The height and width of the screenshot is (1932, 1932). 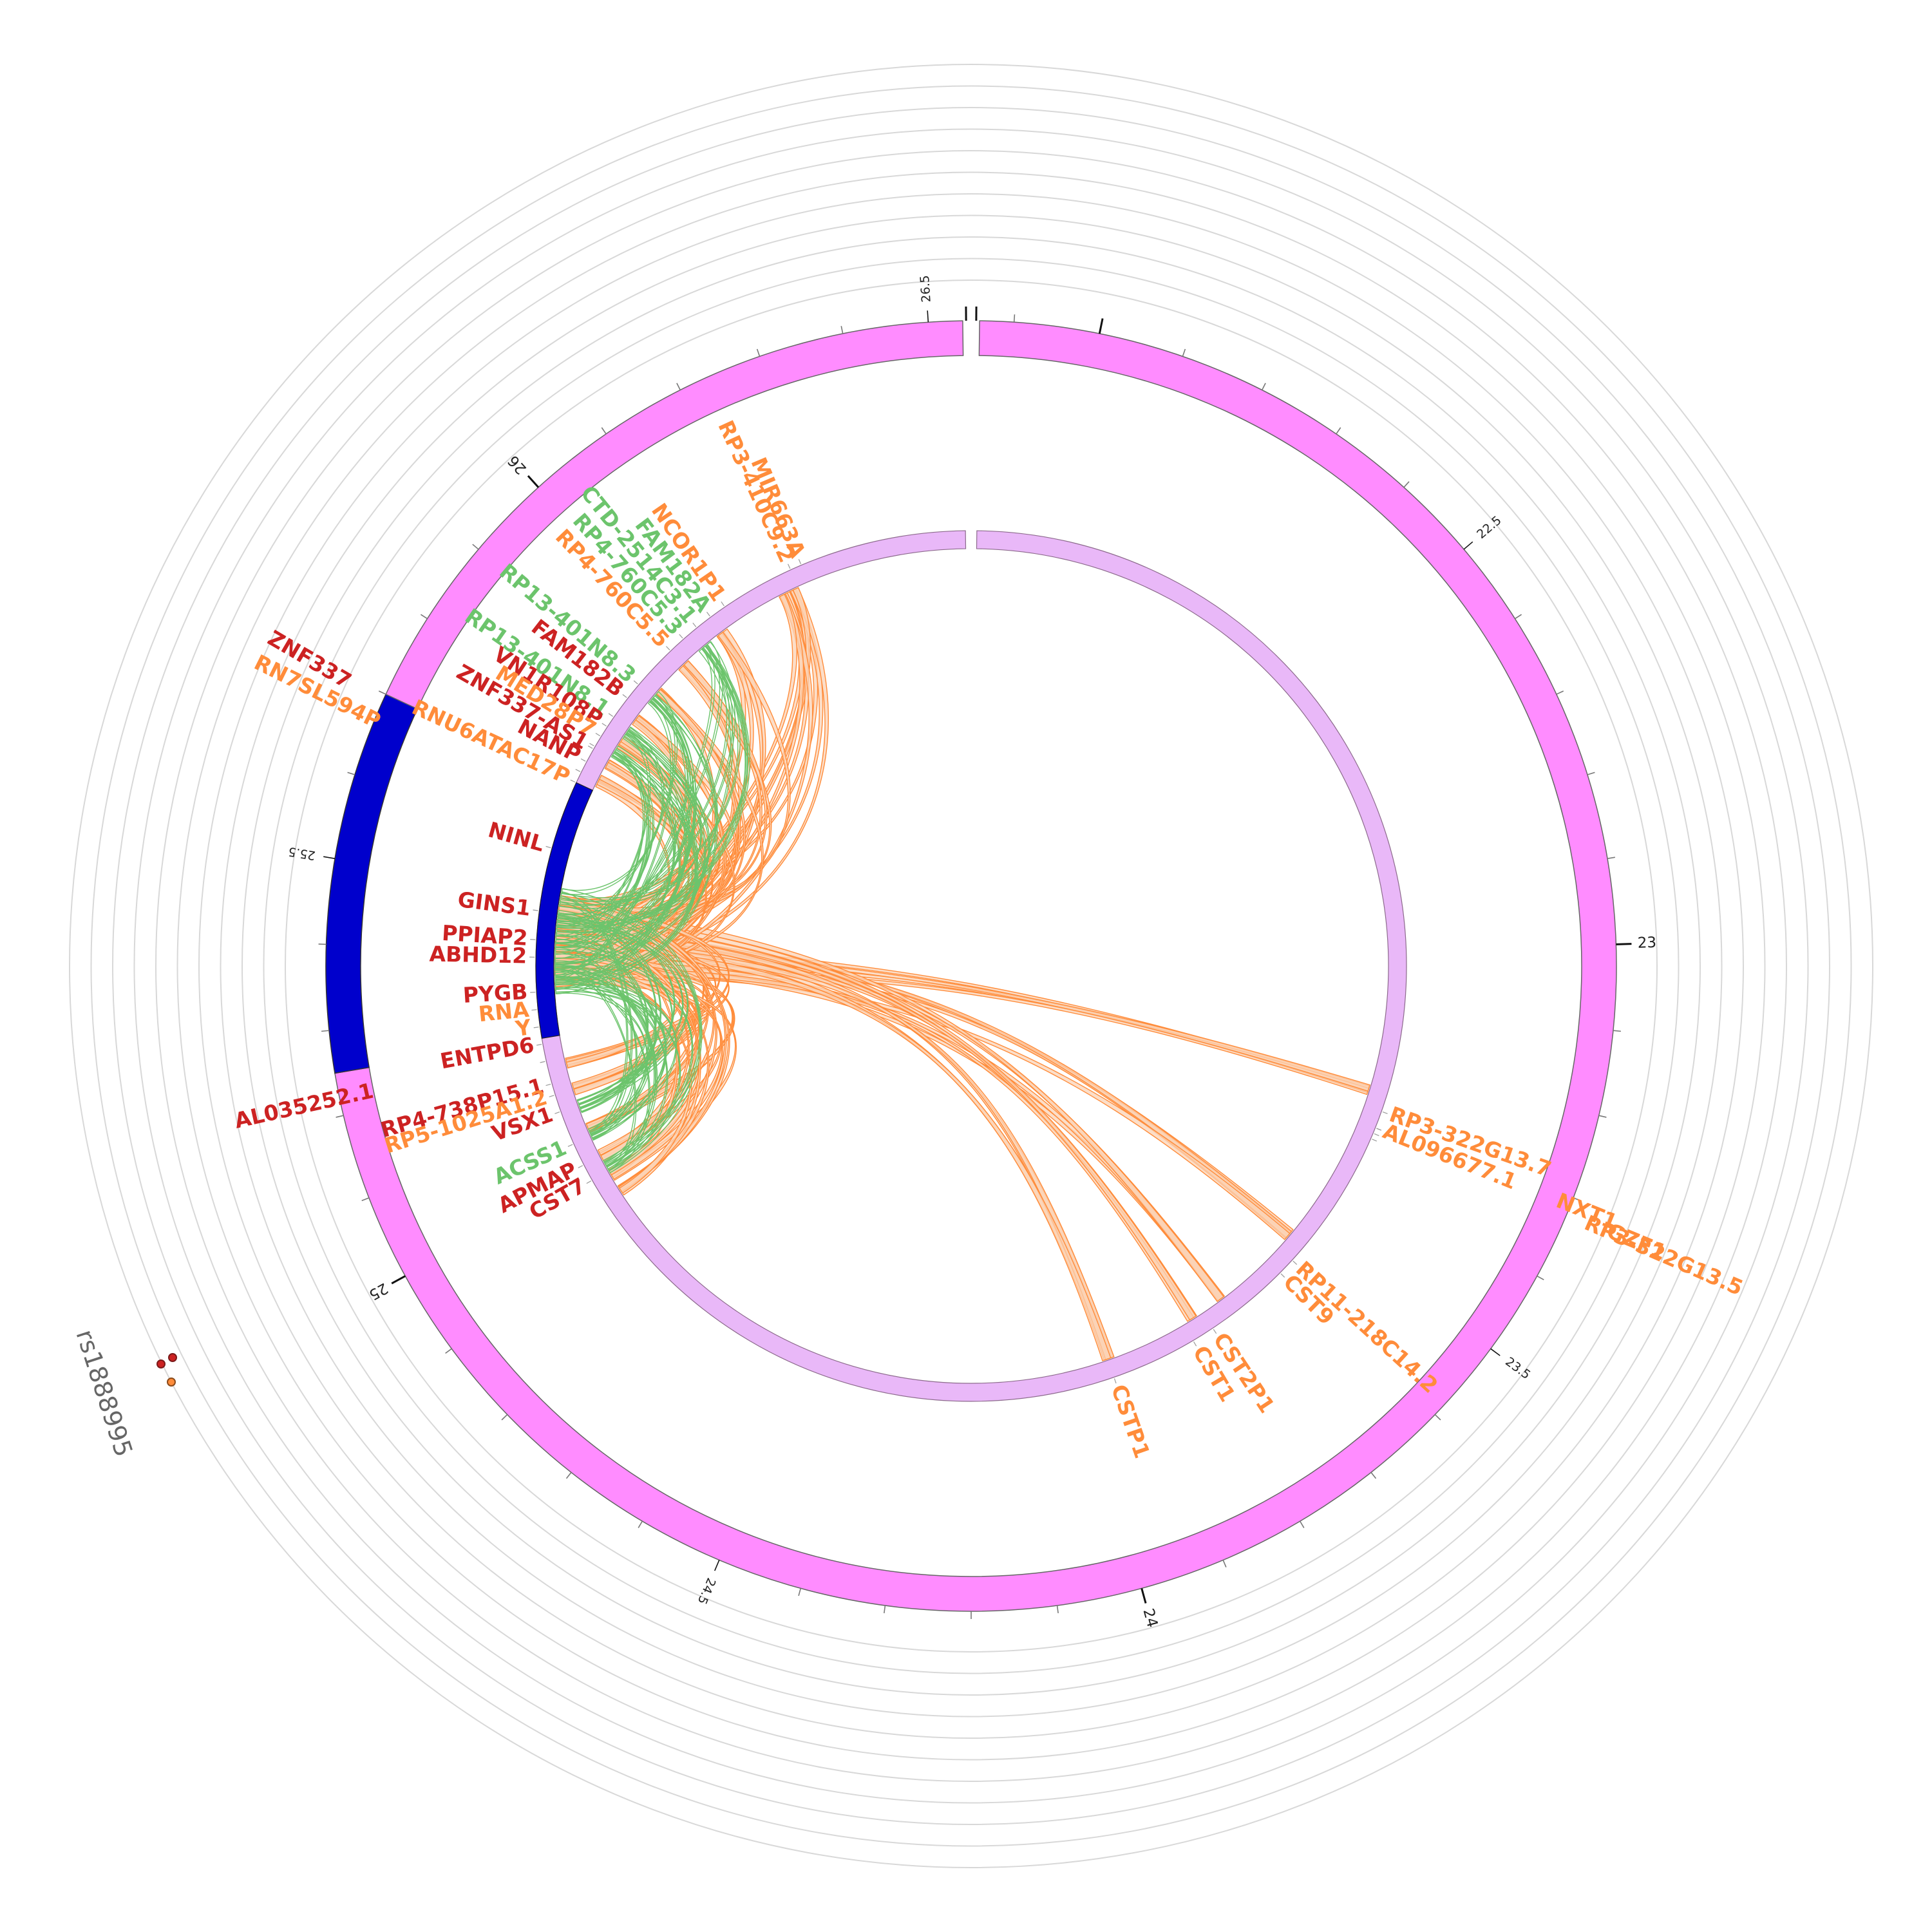 What do you see at coordinates (756, 492) in the screenshot?
I see `gene-label: RP3-410C9.2` at bounding box center [756, 492].